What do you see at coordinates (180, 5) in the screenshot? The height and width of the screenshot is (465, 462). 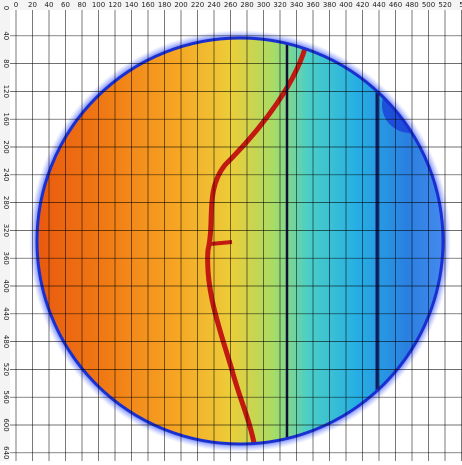 I see `top-ruler-label: 200` at bounding box center [180, 5].